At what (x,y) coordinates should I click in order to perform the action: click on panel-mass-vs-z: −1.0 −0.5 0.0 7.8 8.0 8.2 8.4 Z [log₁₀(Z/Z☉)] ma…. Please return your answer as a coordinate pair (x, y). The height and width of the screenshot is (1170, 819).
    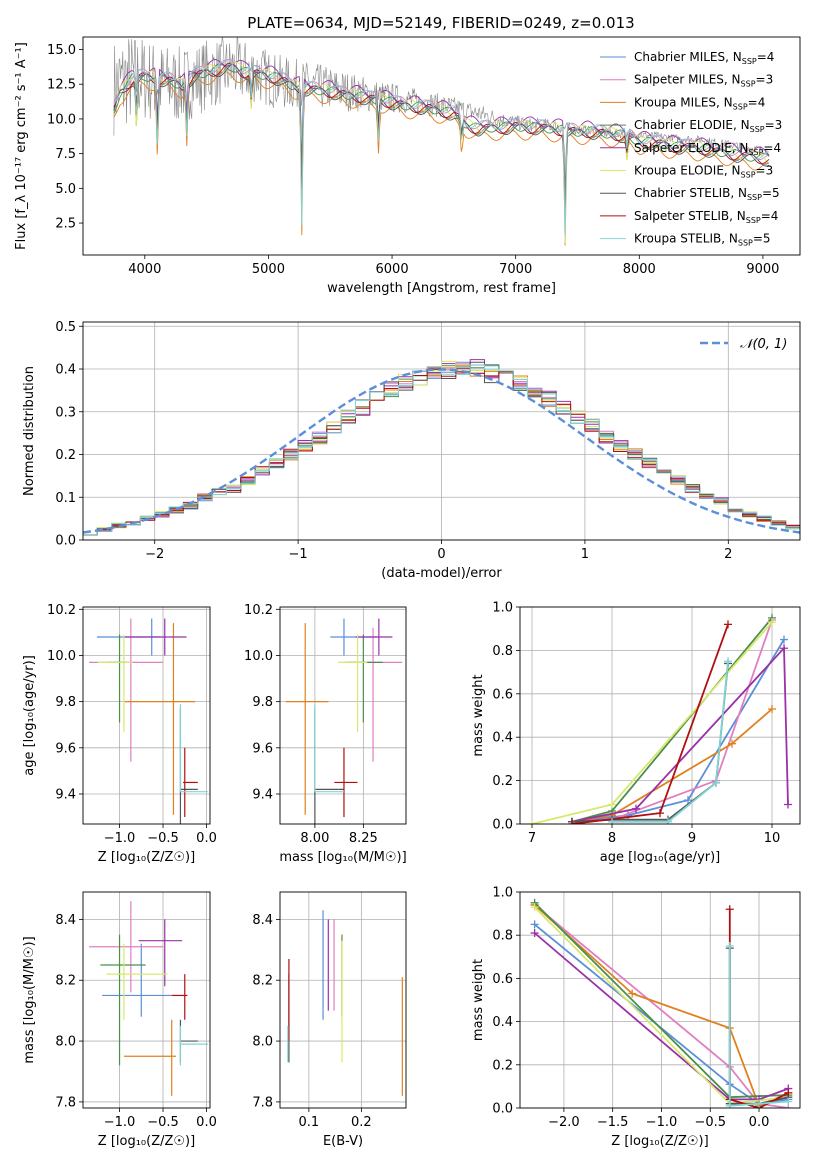
    Looking at the image, I should click on (119, 1020).